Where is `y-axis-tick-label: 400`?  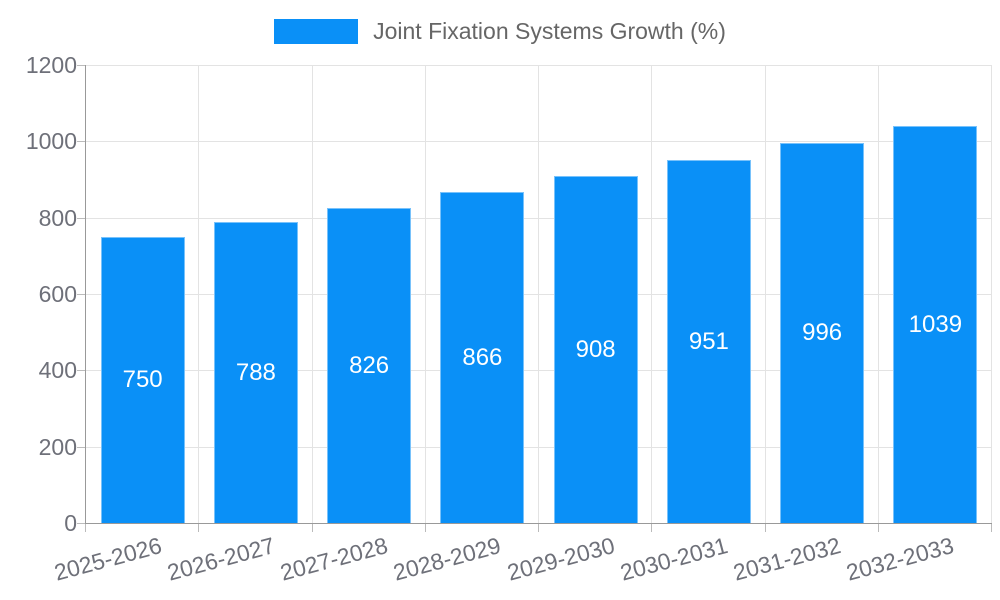 y-axis-tick-label: 400 is located at coordinates (57, 370).